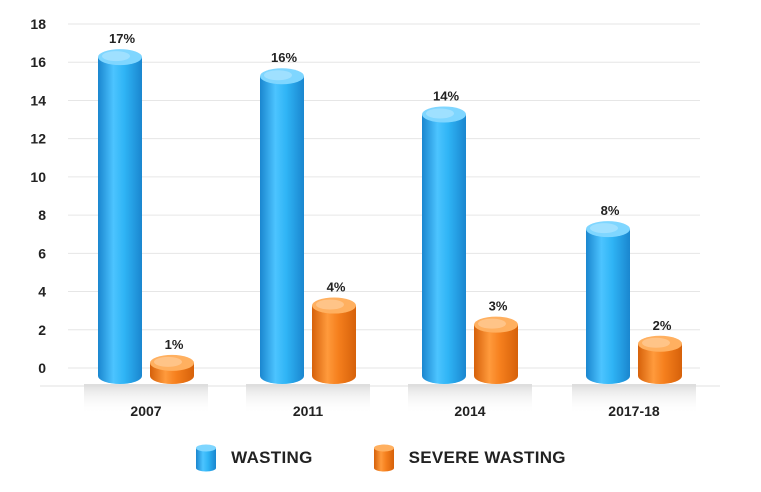 The image size is (761, 492). Describe the element at coordinates (145, 411) in the screenshot. I see `x-tick-label: 2007` at that location.